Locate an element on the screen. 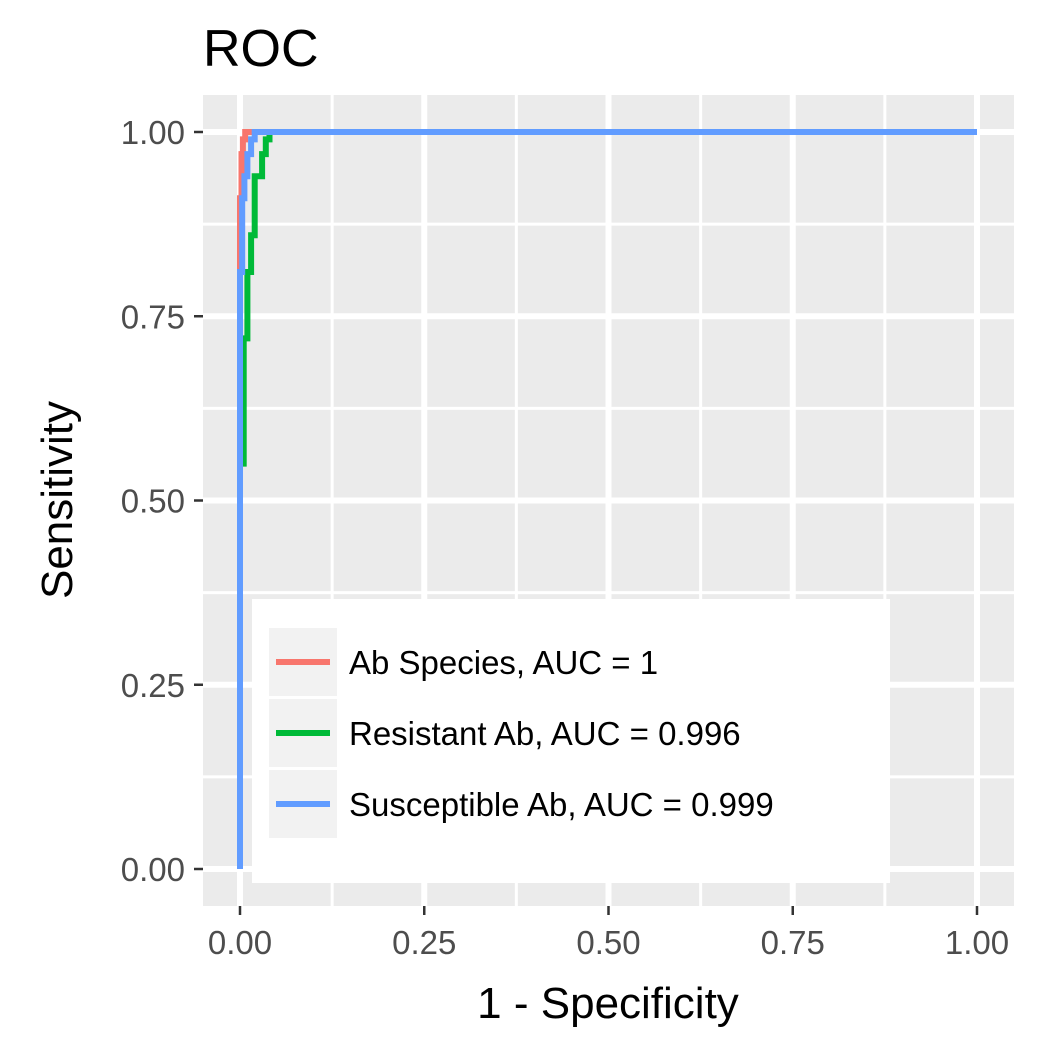  x-tick-label: 1.00 is located at coordinates (977, 942).